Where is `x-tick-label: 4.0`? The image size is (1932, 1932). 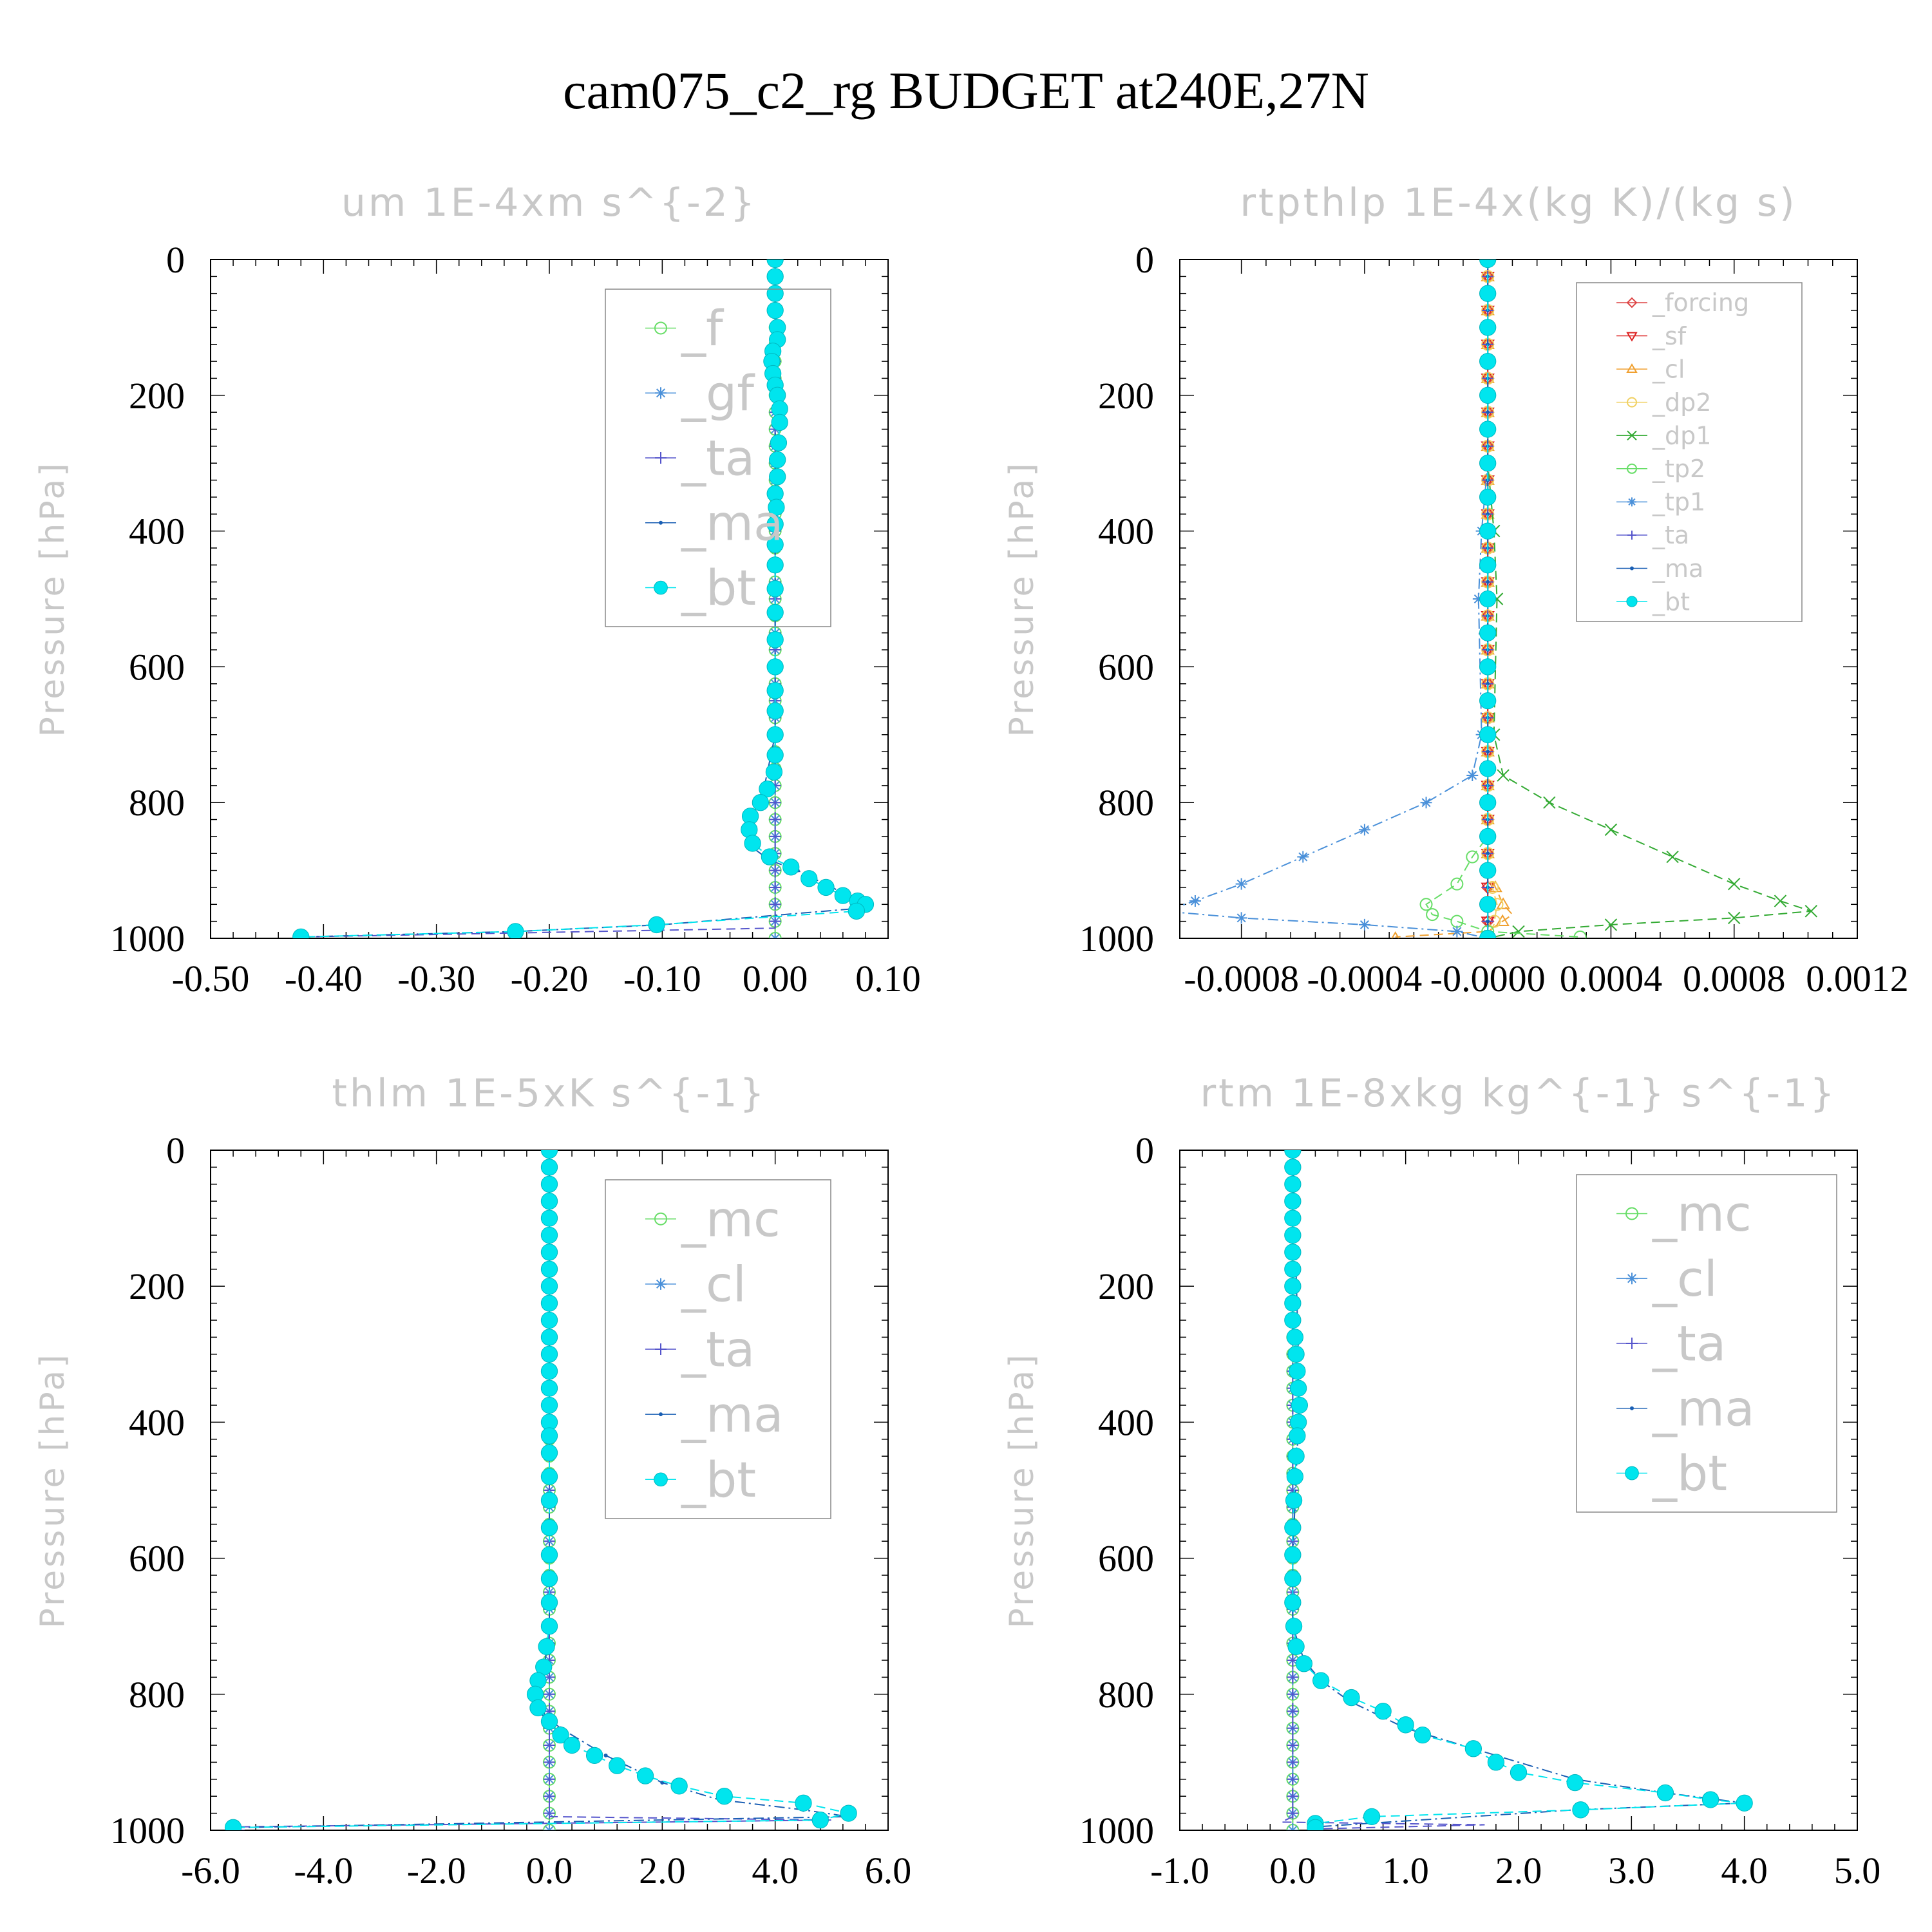 x-tick-label: 4.0 is located at coordinates (1744, 1870).